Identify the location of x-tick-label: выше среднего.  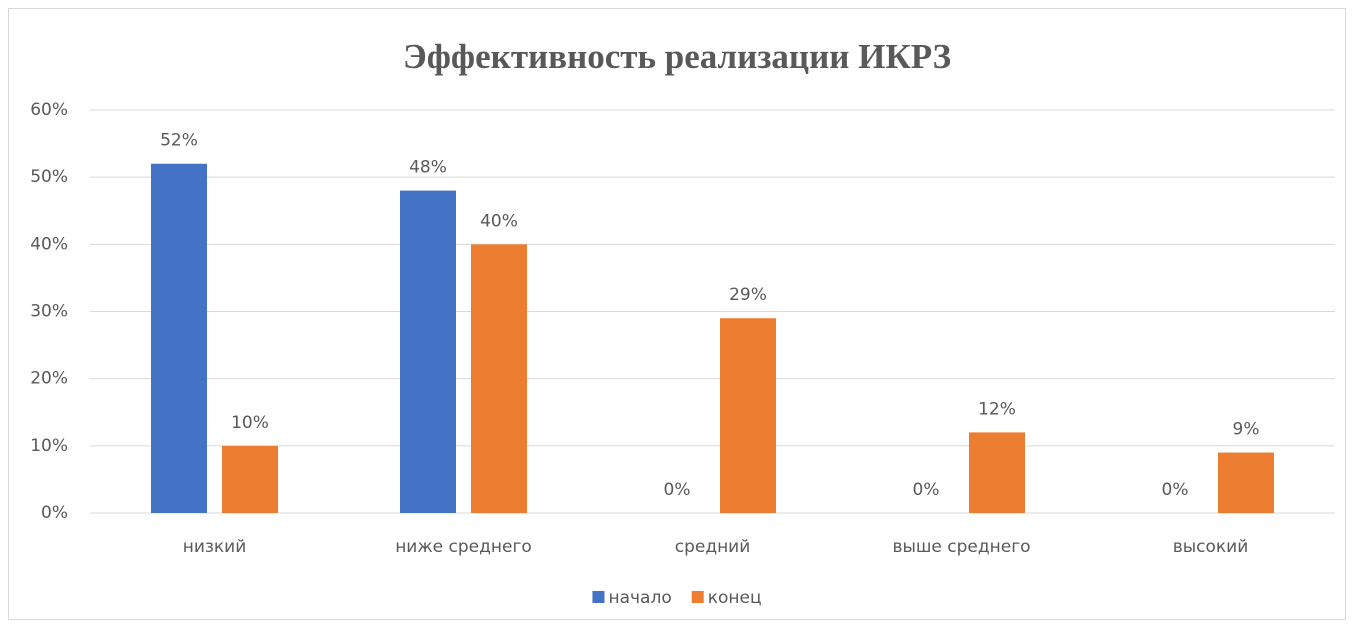
(961, 547).